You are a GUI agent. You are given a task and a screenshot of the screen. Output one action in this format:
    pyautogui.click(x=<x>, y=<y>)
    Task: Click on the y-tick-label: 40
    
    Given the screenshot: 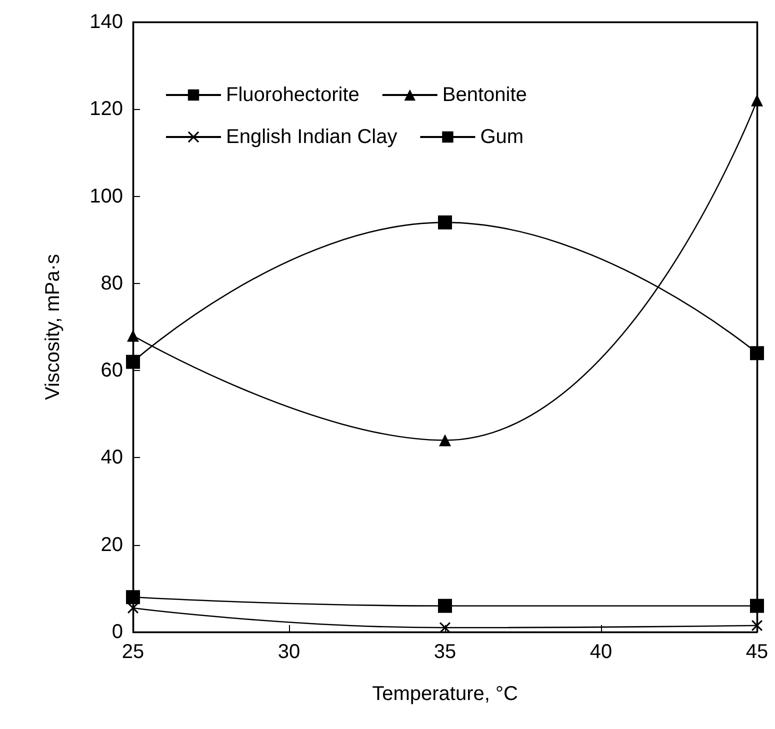 What is the action you would take?
    pyautogui.click(x=111, y=457)
    